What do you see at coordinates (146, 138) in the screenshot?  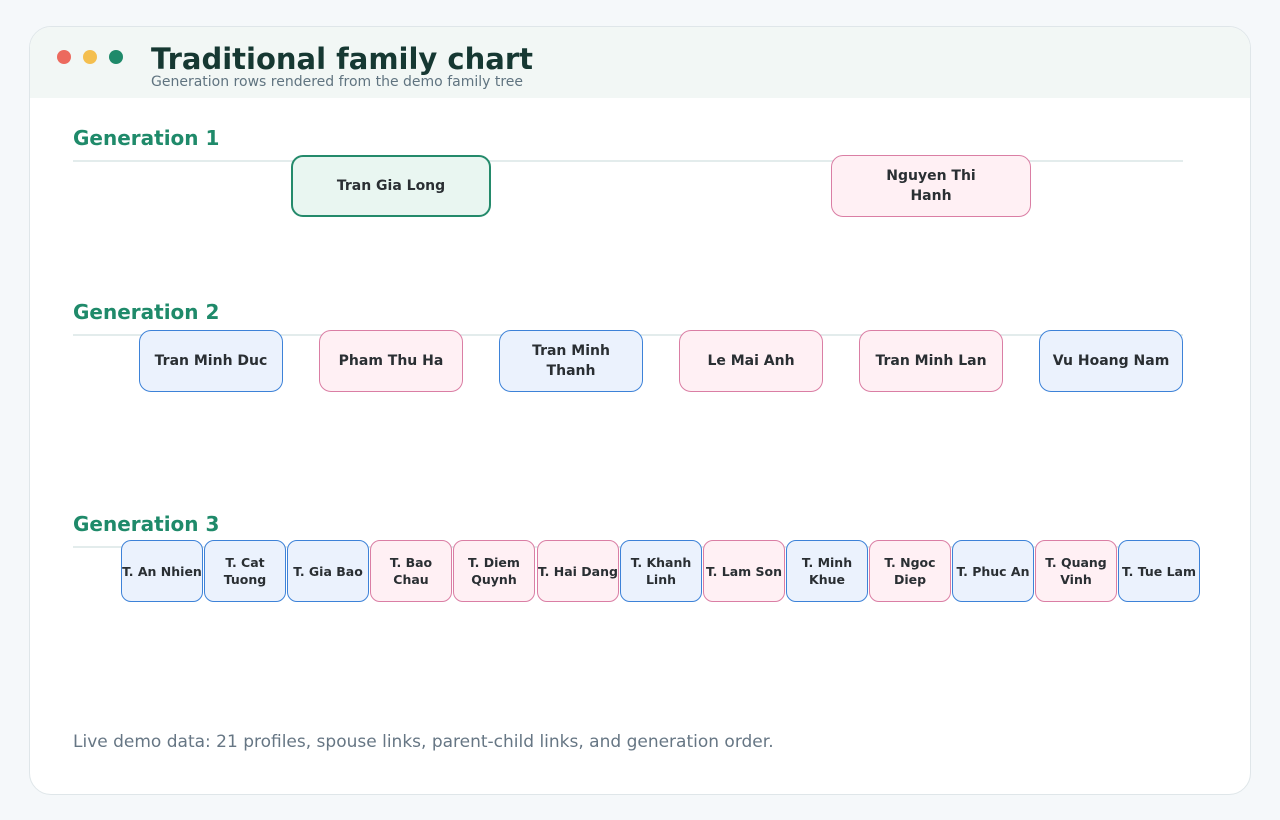 I see `generation-1-label: Generation 1` at bounding box center [146, 138].